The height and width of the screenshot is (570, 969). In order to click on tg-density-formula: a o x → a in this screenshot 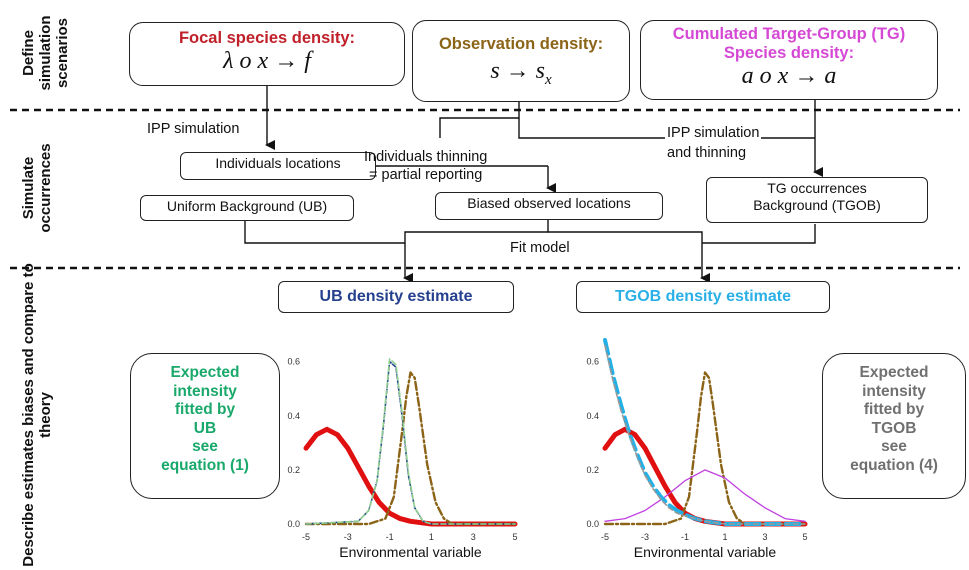, I will do `click(789, 76)`.